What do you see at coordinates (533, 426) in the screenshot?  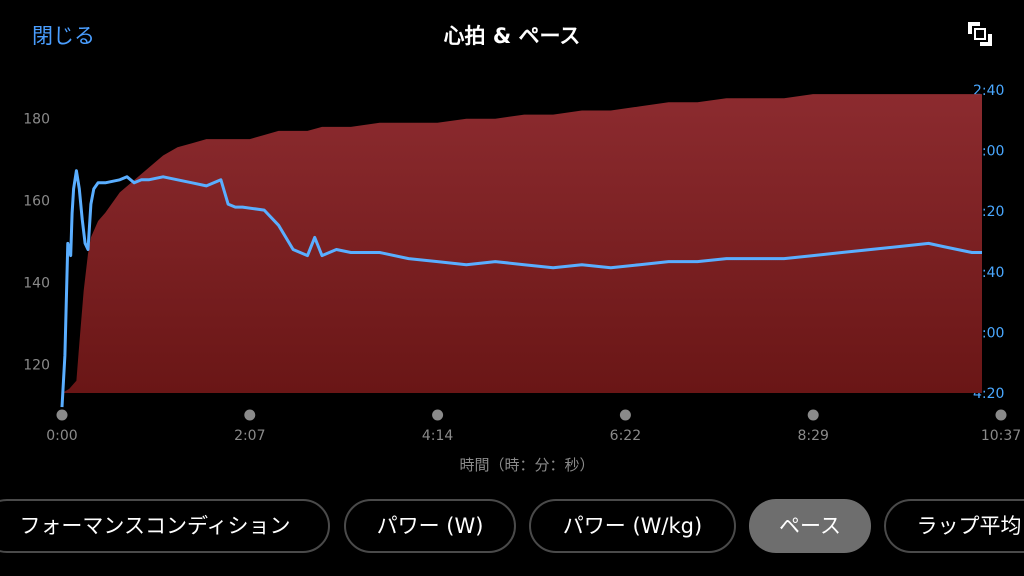 I see `x-axis: 0:00 2:07 4:14 6:22 8:29 10:37` at bounding box center [533, 426].